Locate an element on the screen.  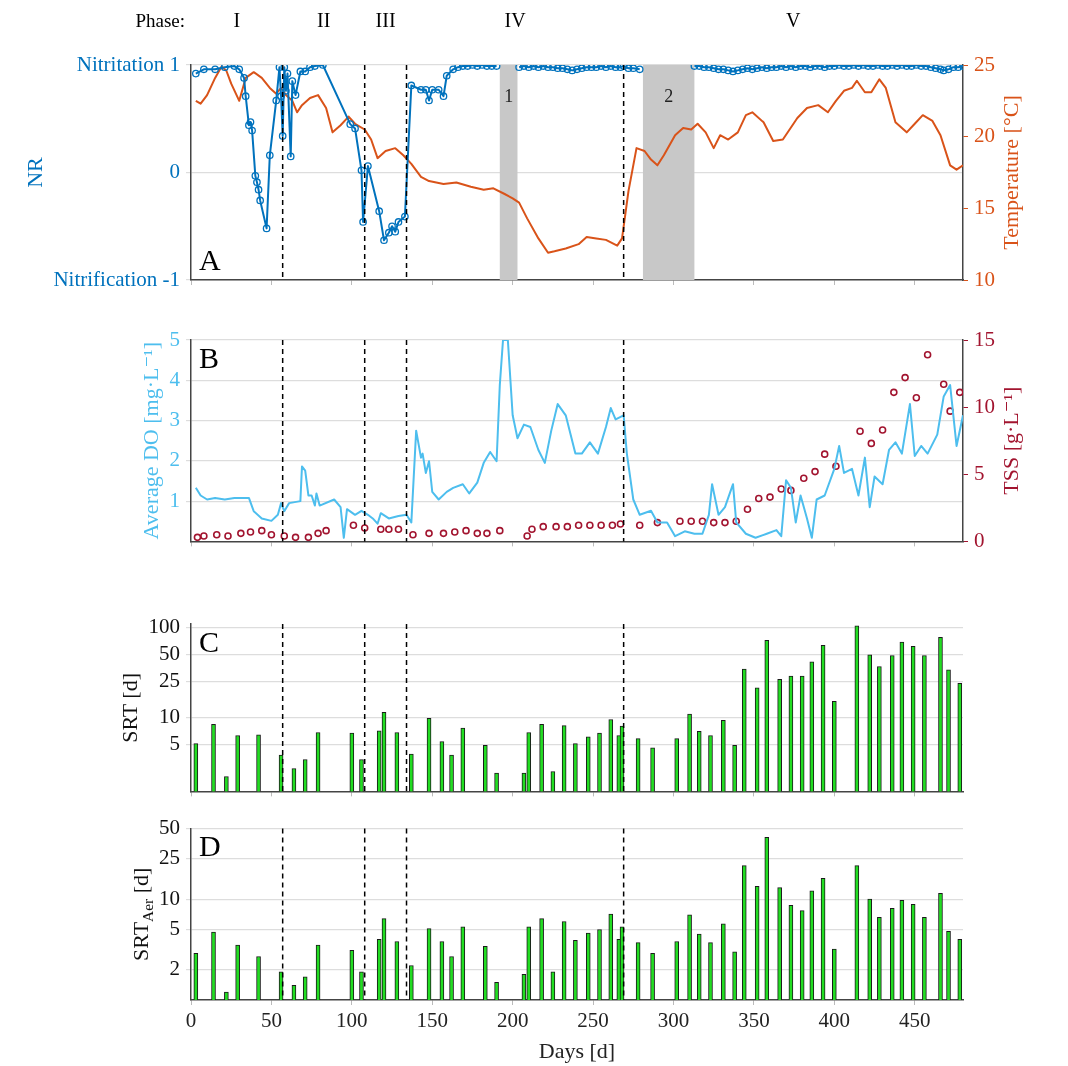
text: V is located at coordinates (794, 20).